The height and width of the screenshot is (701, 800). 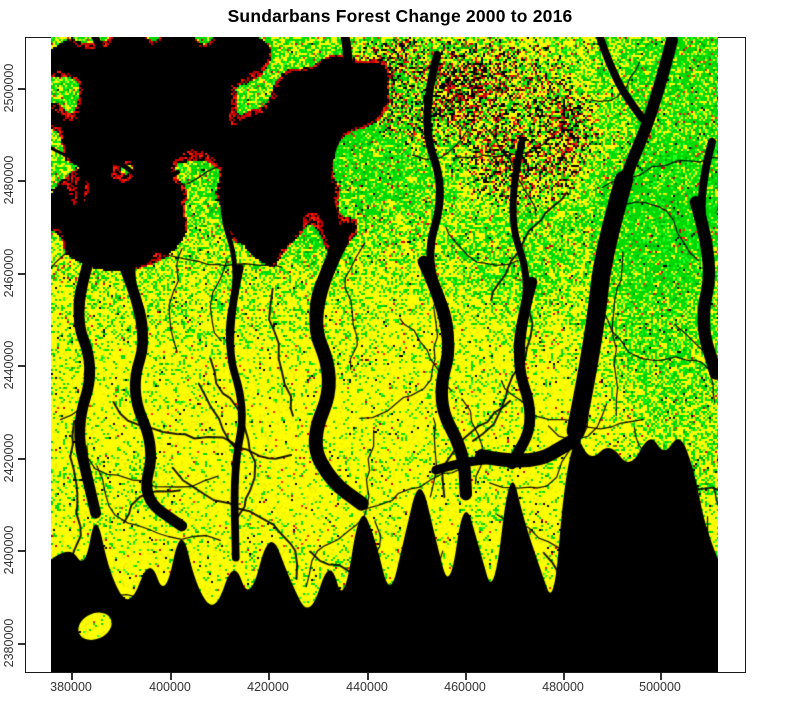 I want to click on x-tick-label: 420000, so click(x=268, y=687).